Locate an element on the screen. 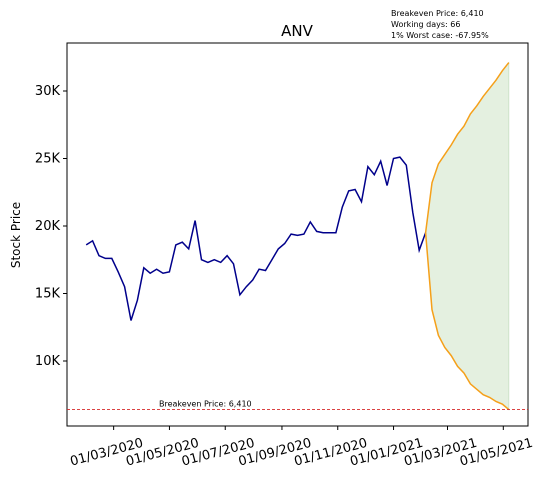 The height and width of the screenshot is (482, 554). forecast-band is located at coordinates (467, 236).